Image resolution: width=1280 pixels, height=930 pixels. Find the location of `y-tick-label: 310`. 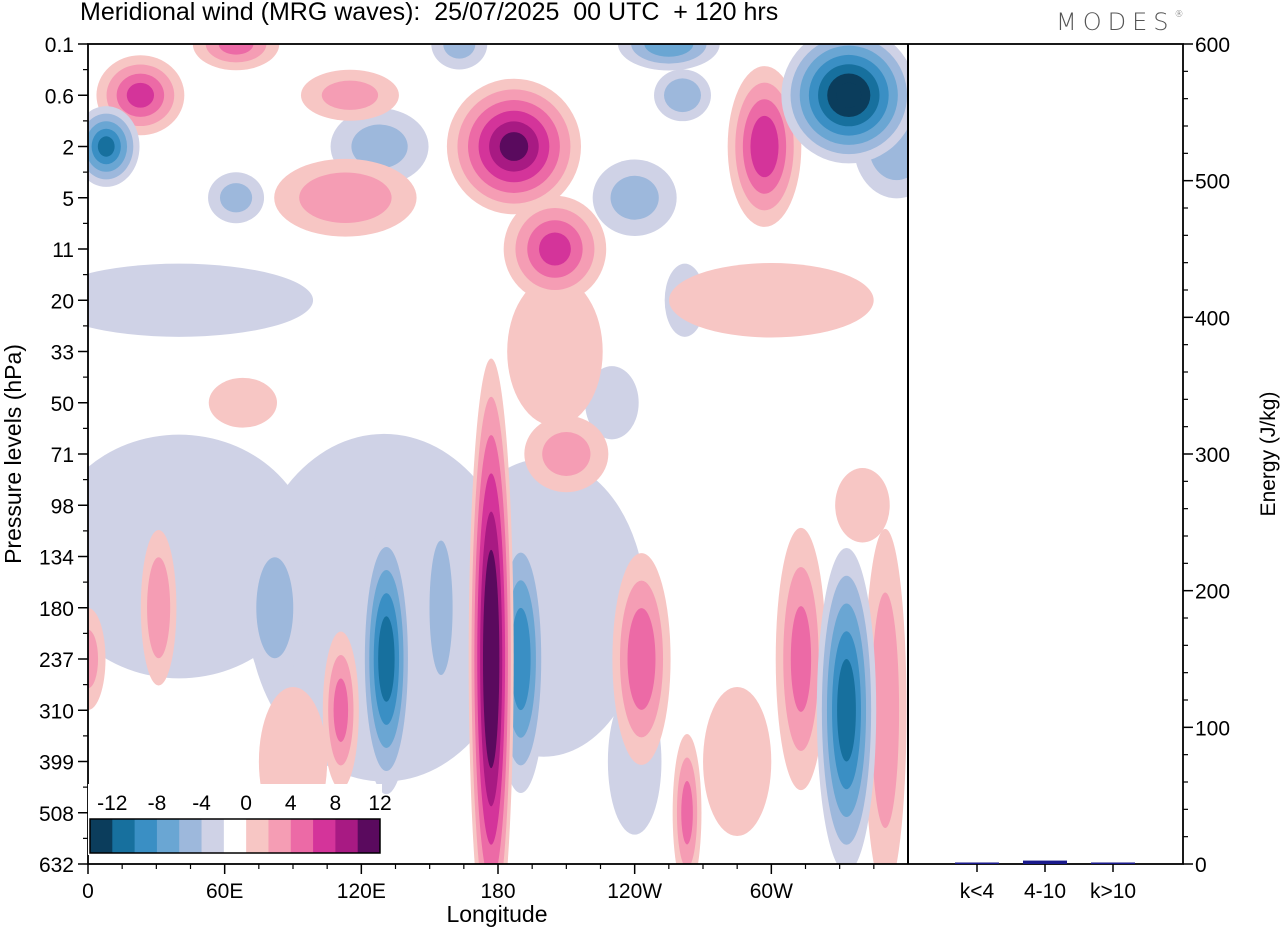

y-tick-label: 310 is located at coordinates (56, 711).